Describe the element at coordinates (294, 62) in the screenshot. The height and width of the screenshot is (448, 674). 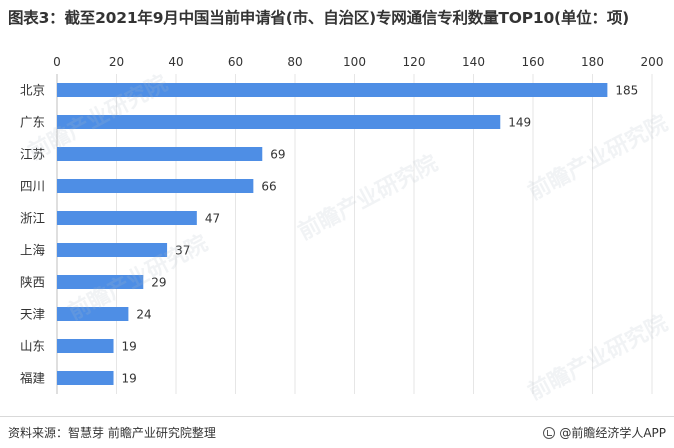
I see `x-tick-label: 80` at that location.